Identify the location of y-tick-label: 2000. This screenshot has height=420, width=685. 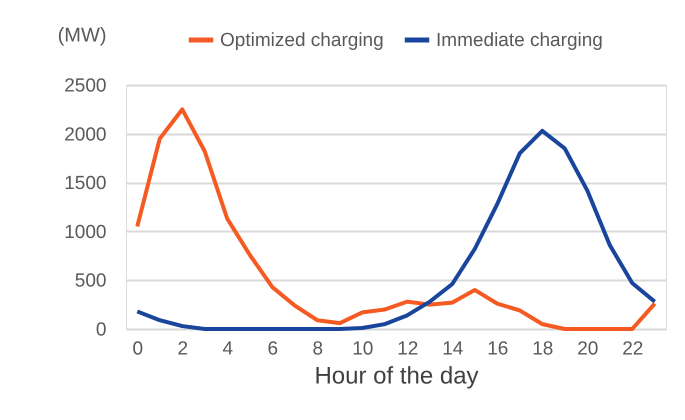
(85, 135).